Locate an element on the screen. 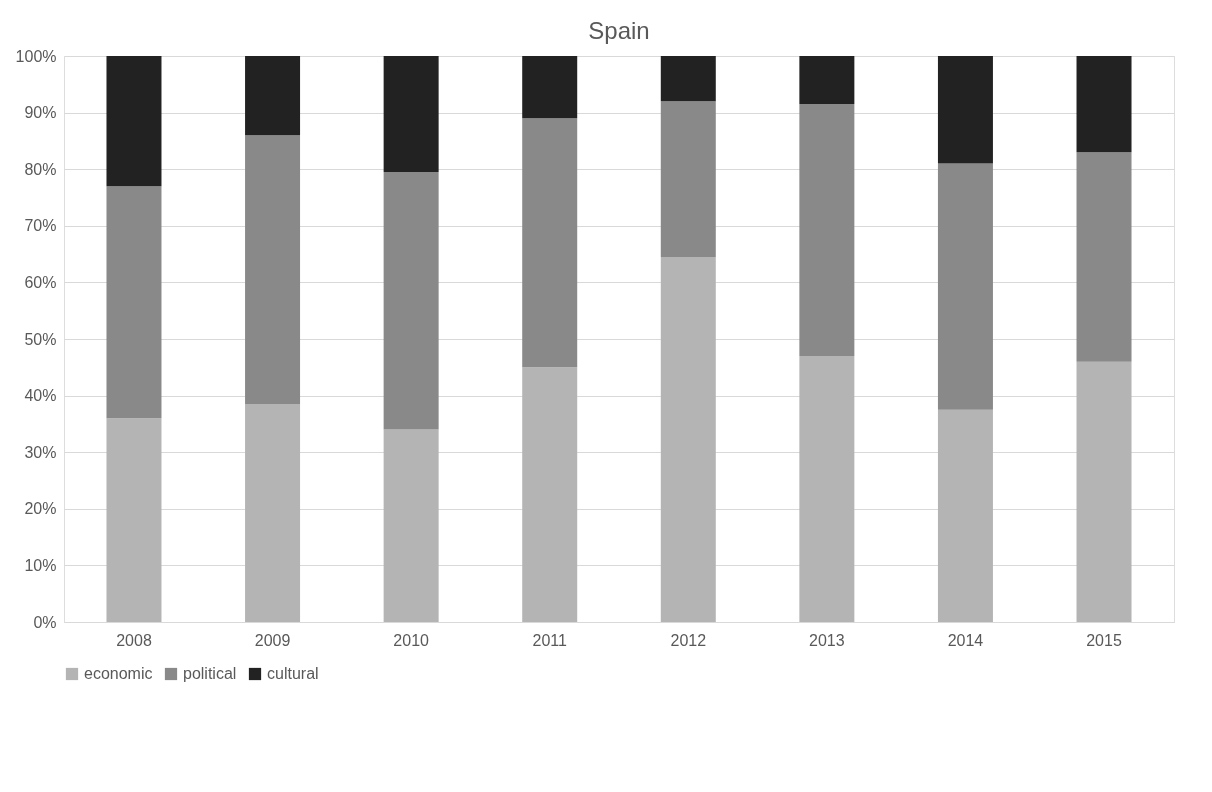 The height and width of the screenshot is (792, 1212). x-tick-label: 2009 is located at coordinates (272, 640).